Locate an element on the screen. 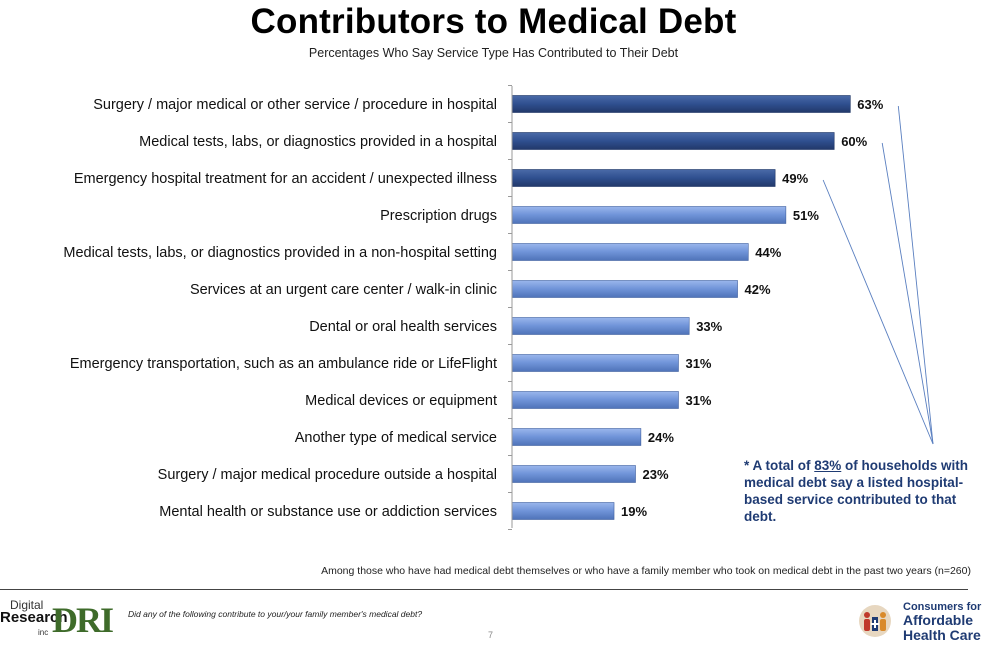  category-label: Prescription drugs is located at coordinates (438, 216).